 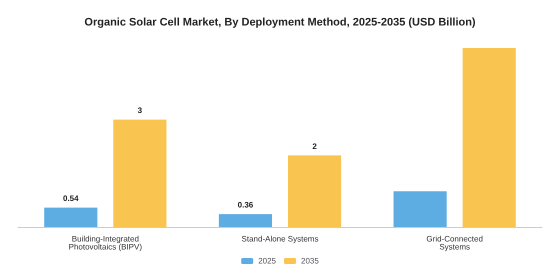 I want to click on data-label: 0.36, so click(x=246, y=205).